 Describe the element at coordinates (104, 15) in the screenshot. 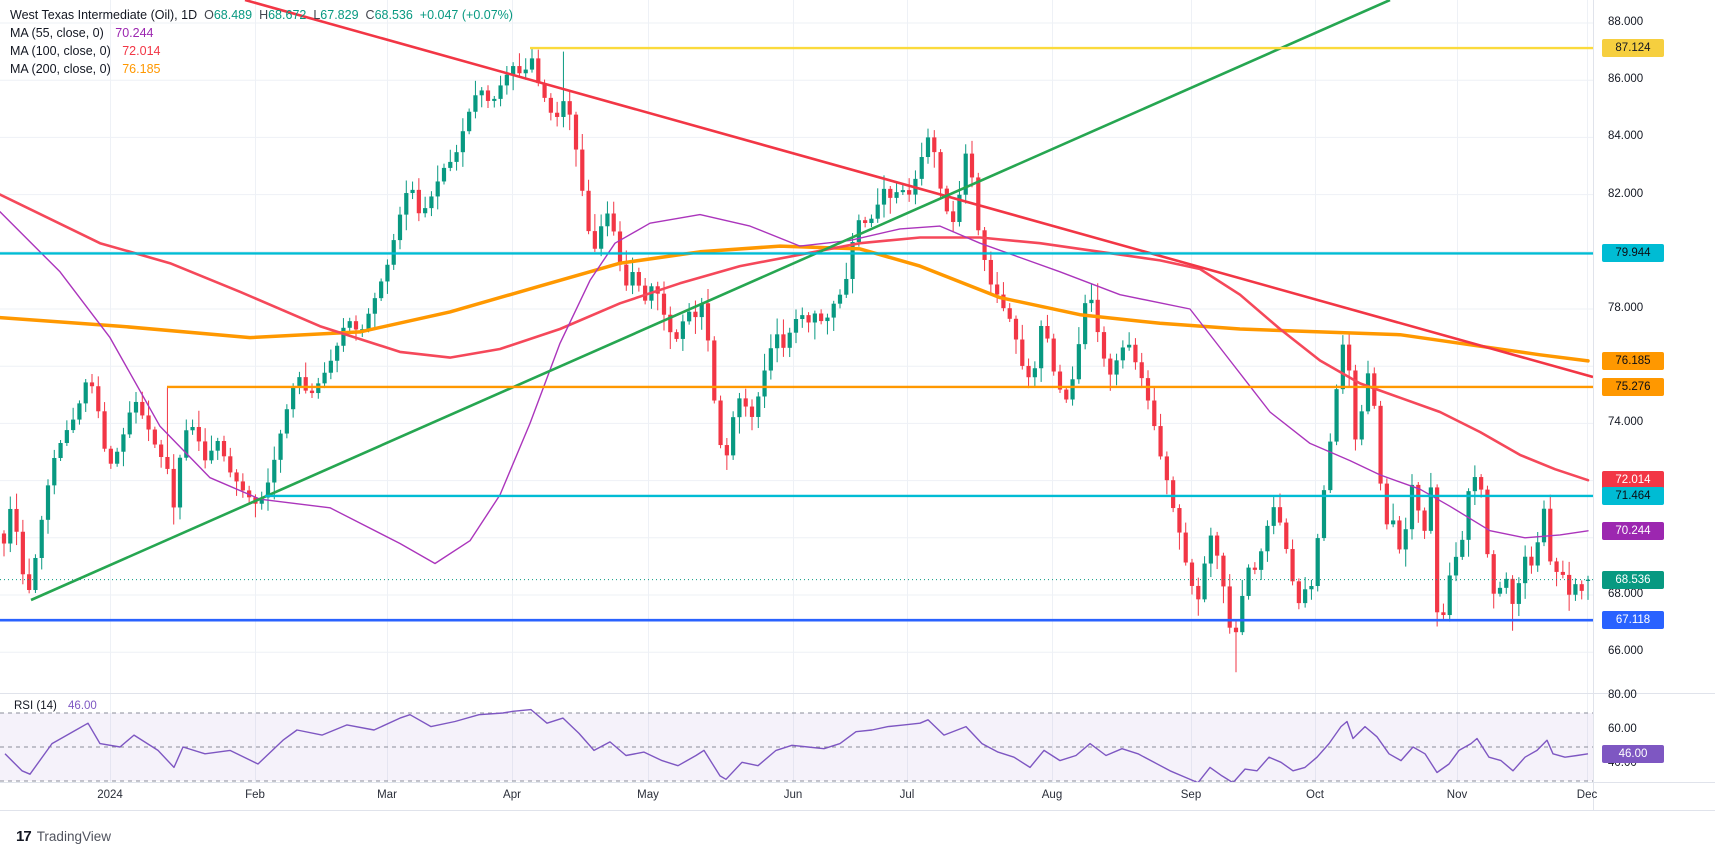

I see `symbol-title: West Texas Intermediate (Oil), 1D` at that location.